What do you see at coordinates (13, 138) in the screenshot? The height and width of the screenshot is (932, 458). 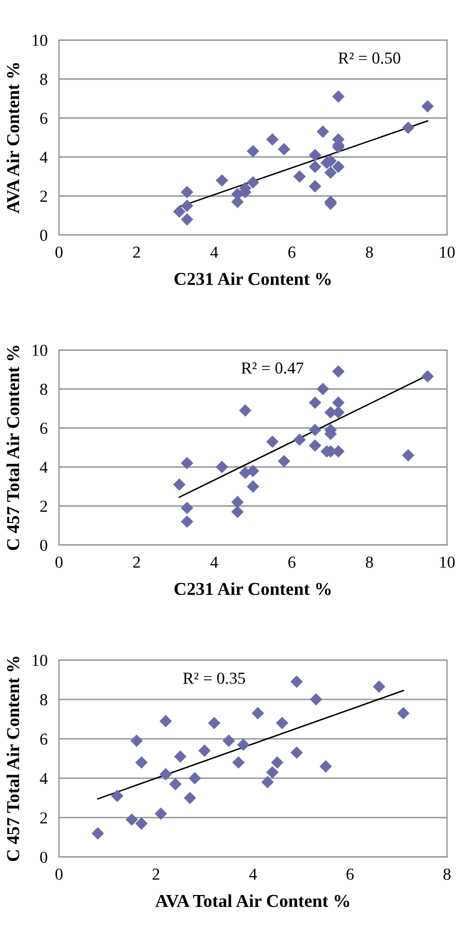 I see `y-axis-title: AVA Air Content %` at bounding box center [13, 138].